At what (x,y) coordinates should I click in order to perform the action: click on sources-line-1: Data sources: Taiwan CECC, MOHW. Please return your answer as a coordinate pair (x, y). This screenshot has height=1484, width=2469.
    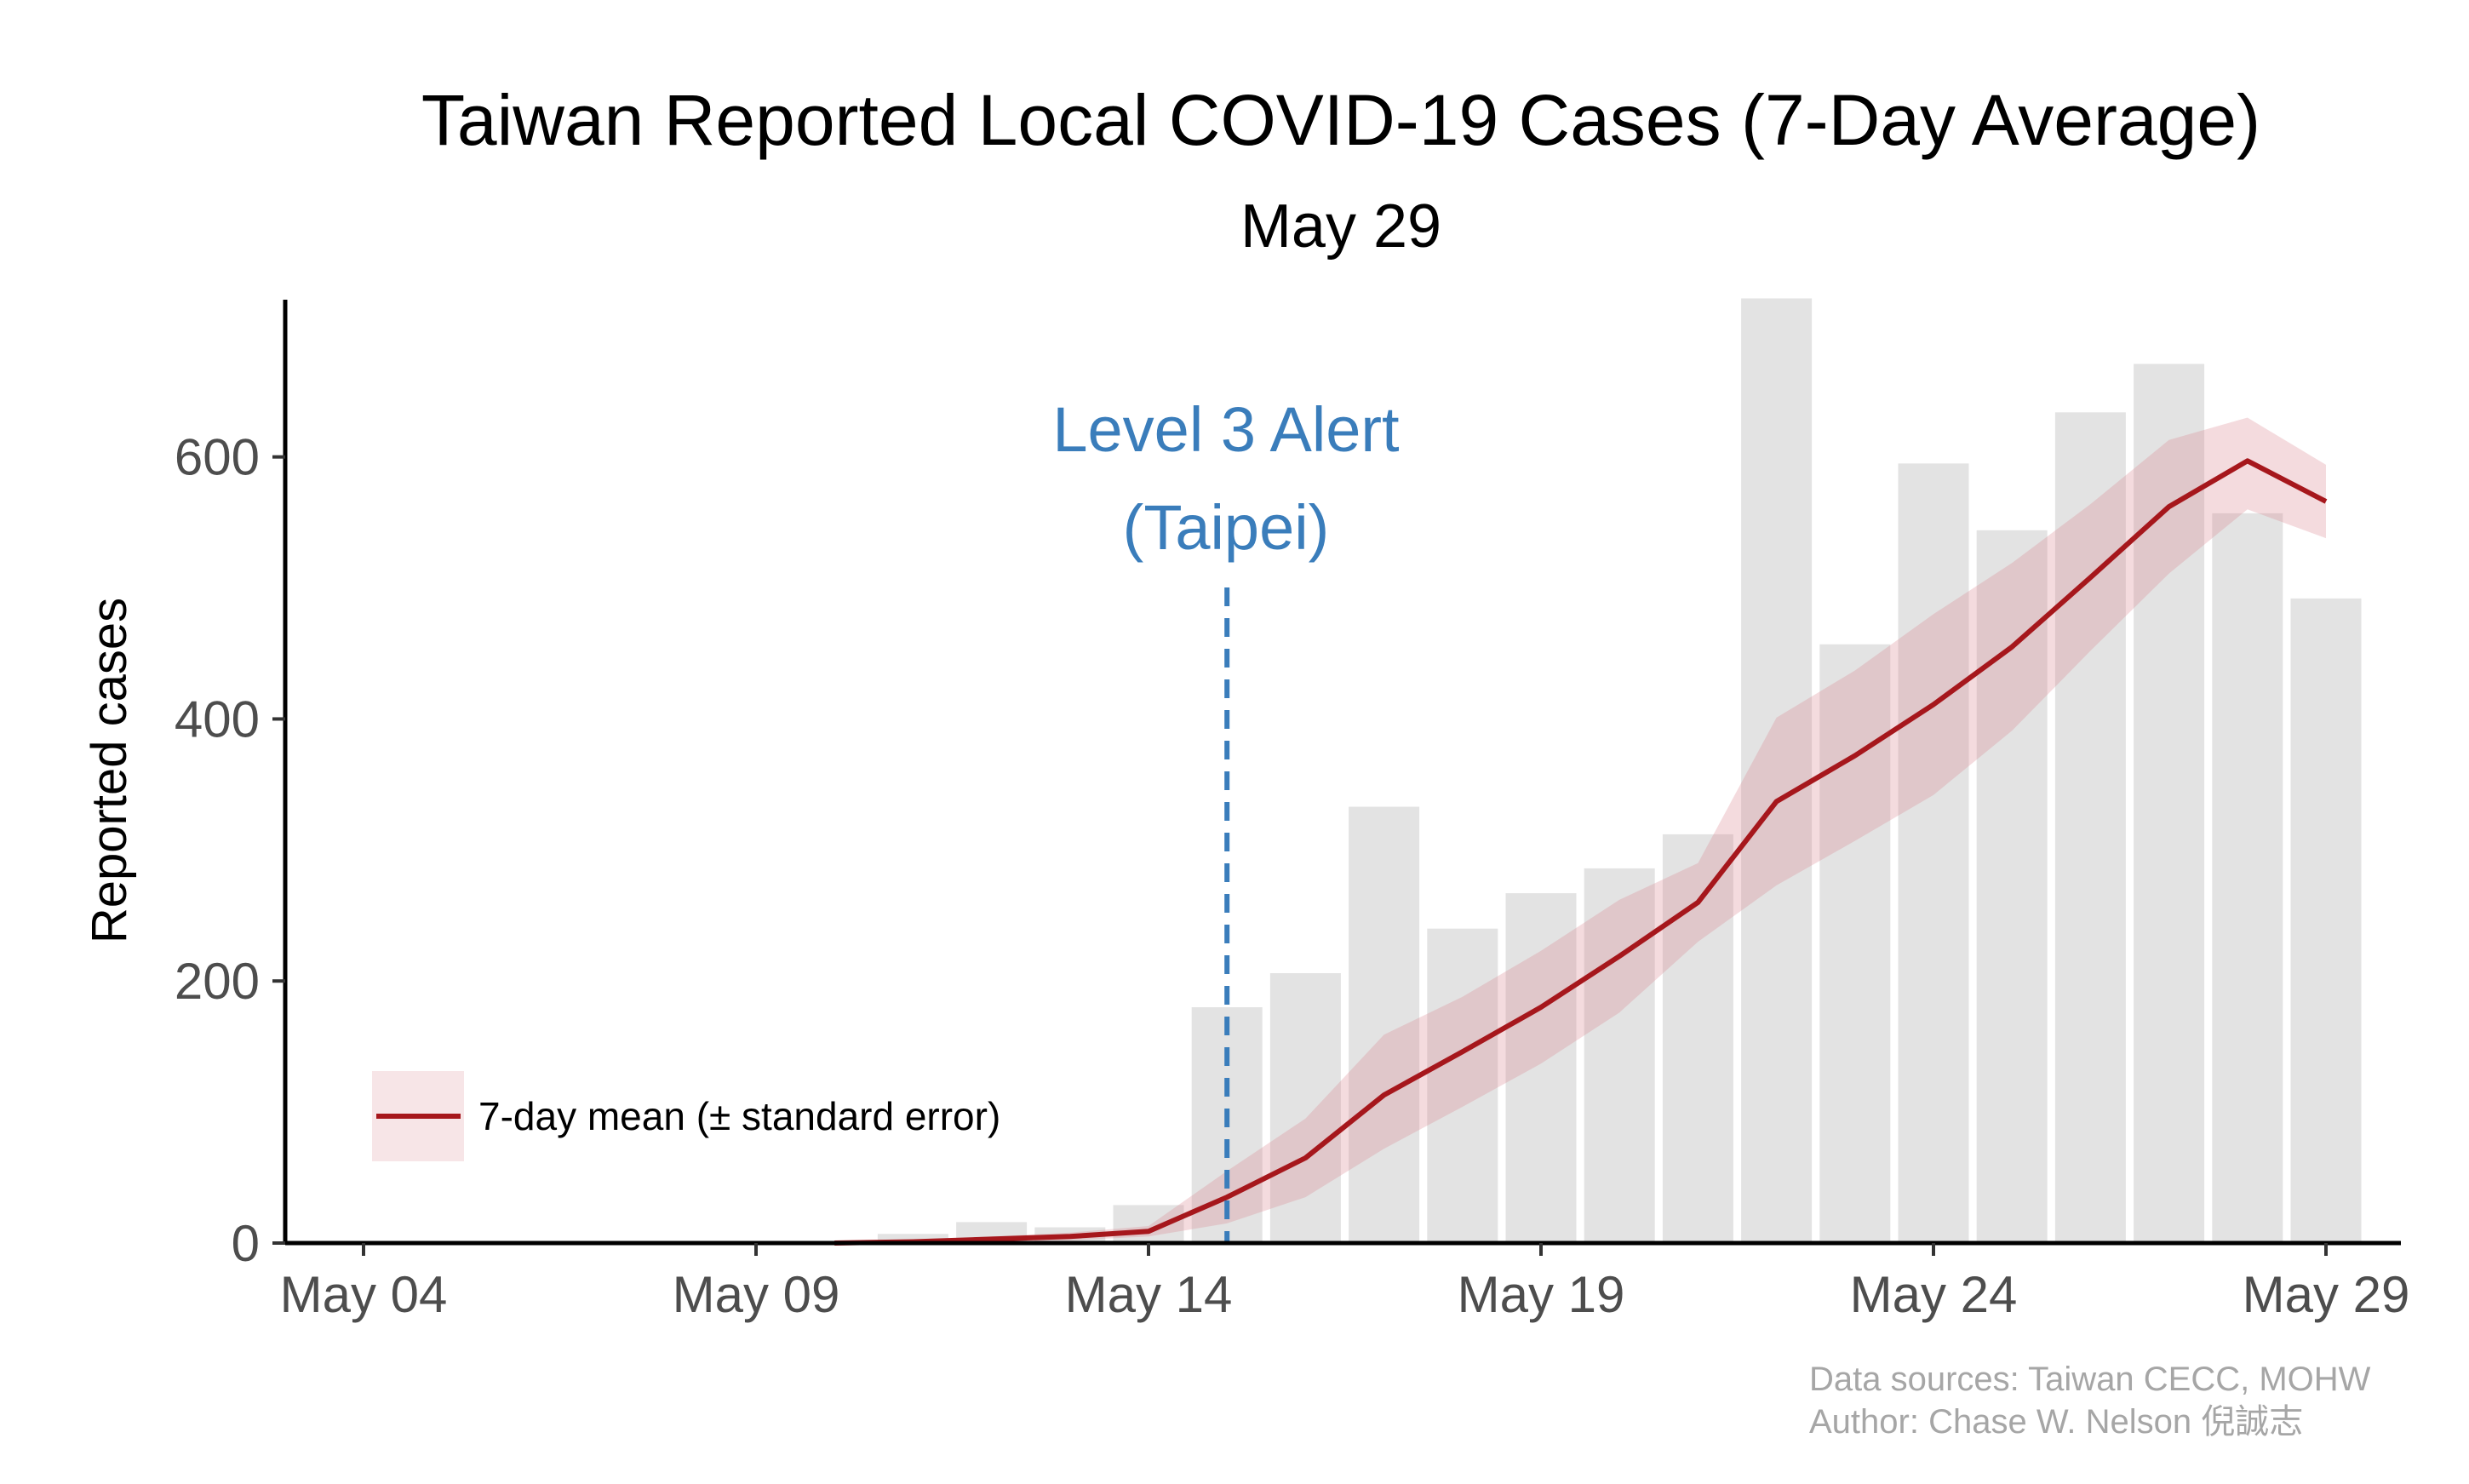
    Looking at the image, I should click on (2090, 1379).